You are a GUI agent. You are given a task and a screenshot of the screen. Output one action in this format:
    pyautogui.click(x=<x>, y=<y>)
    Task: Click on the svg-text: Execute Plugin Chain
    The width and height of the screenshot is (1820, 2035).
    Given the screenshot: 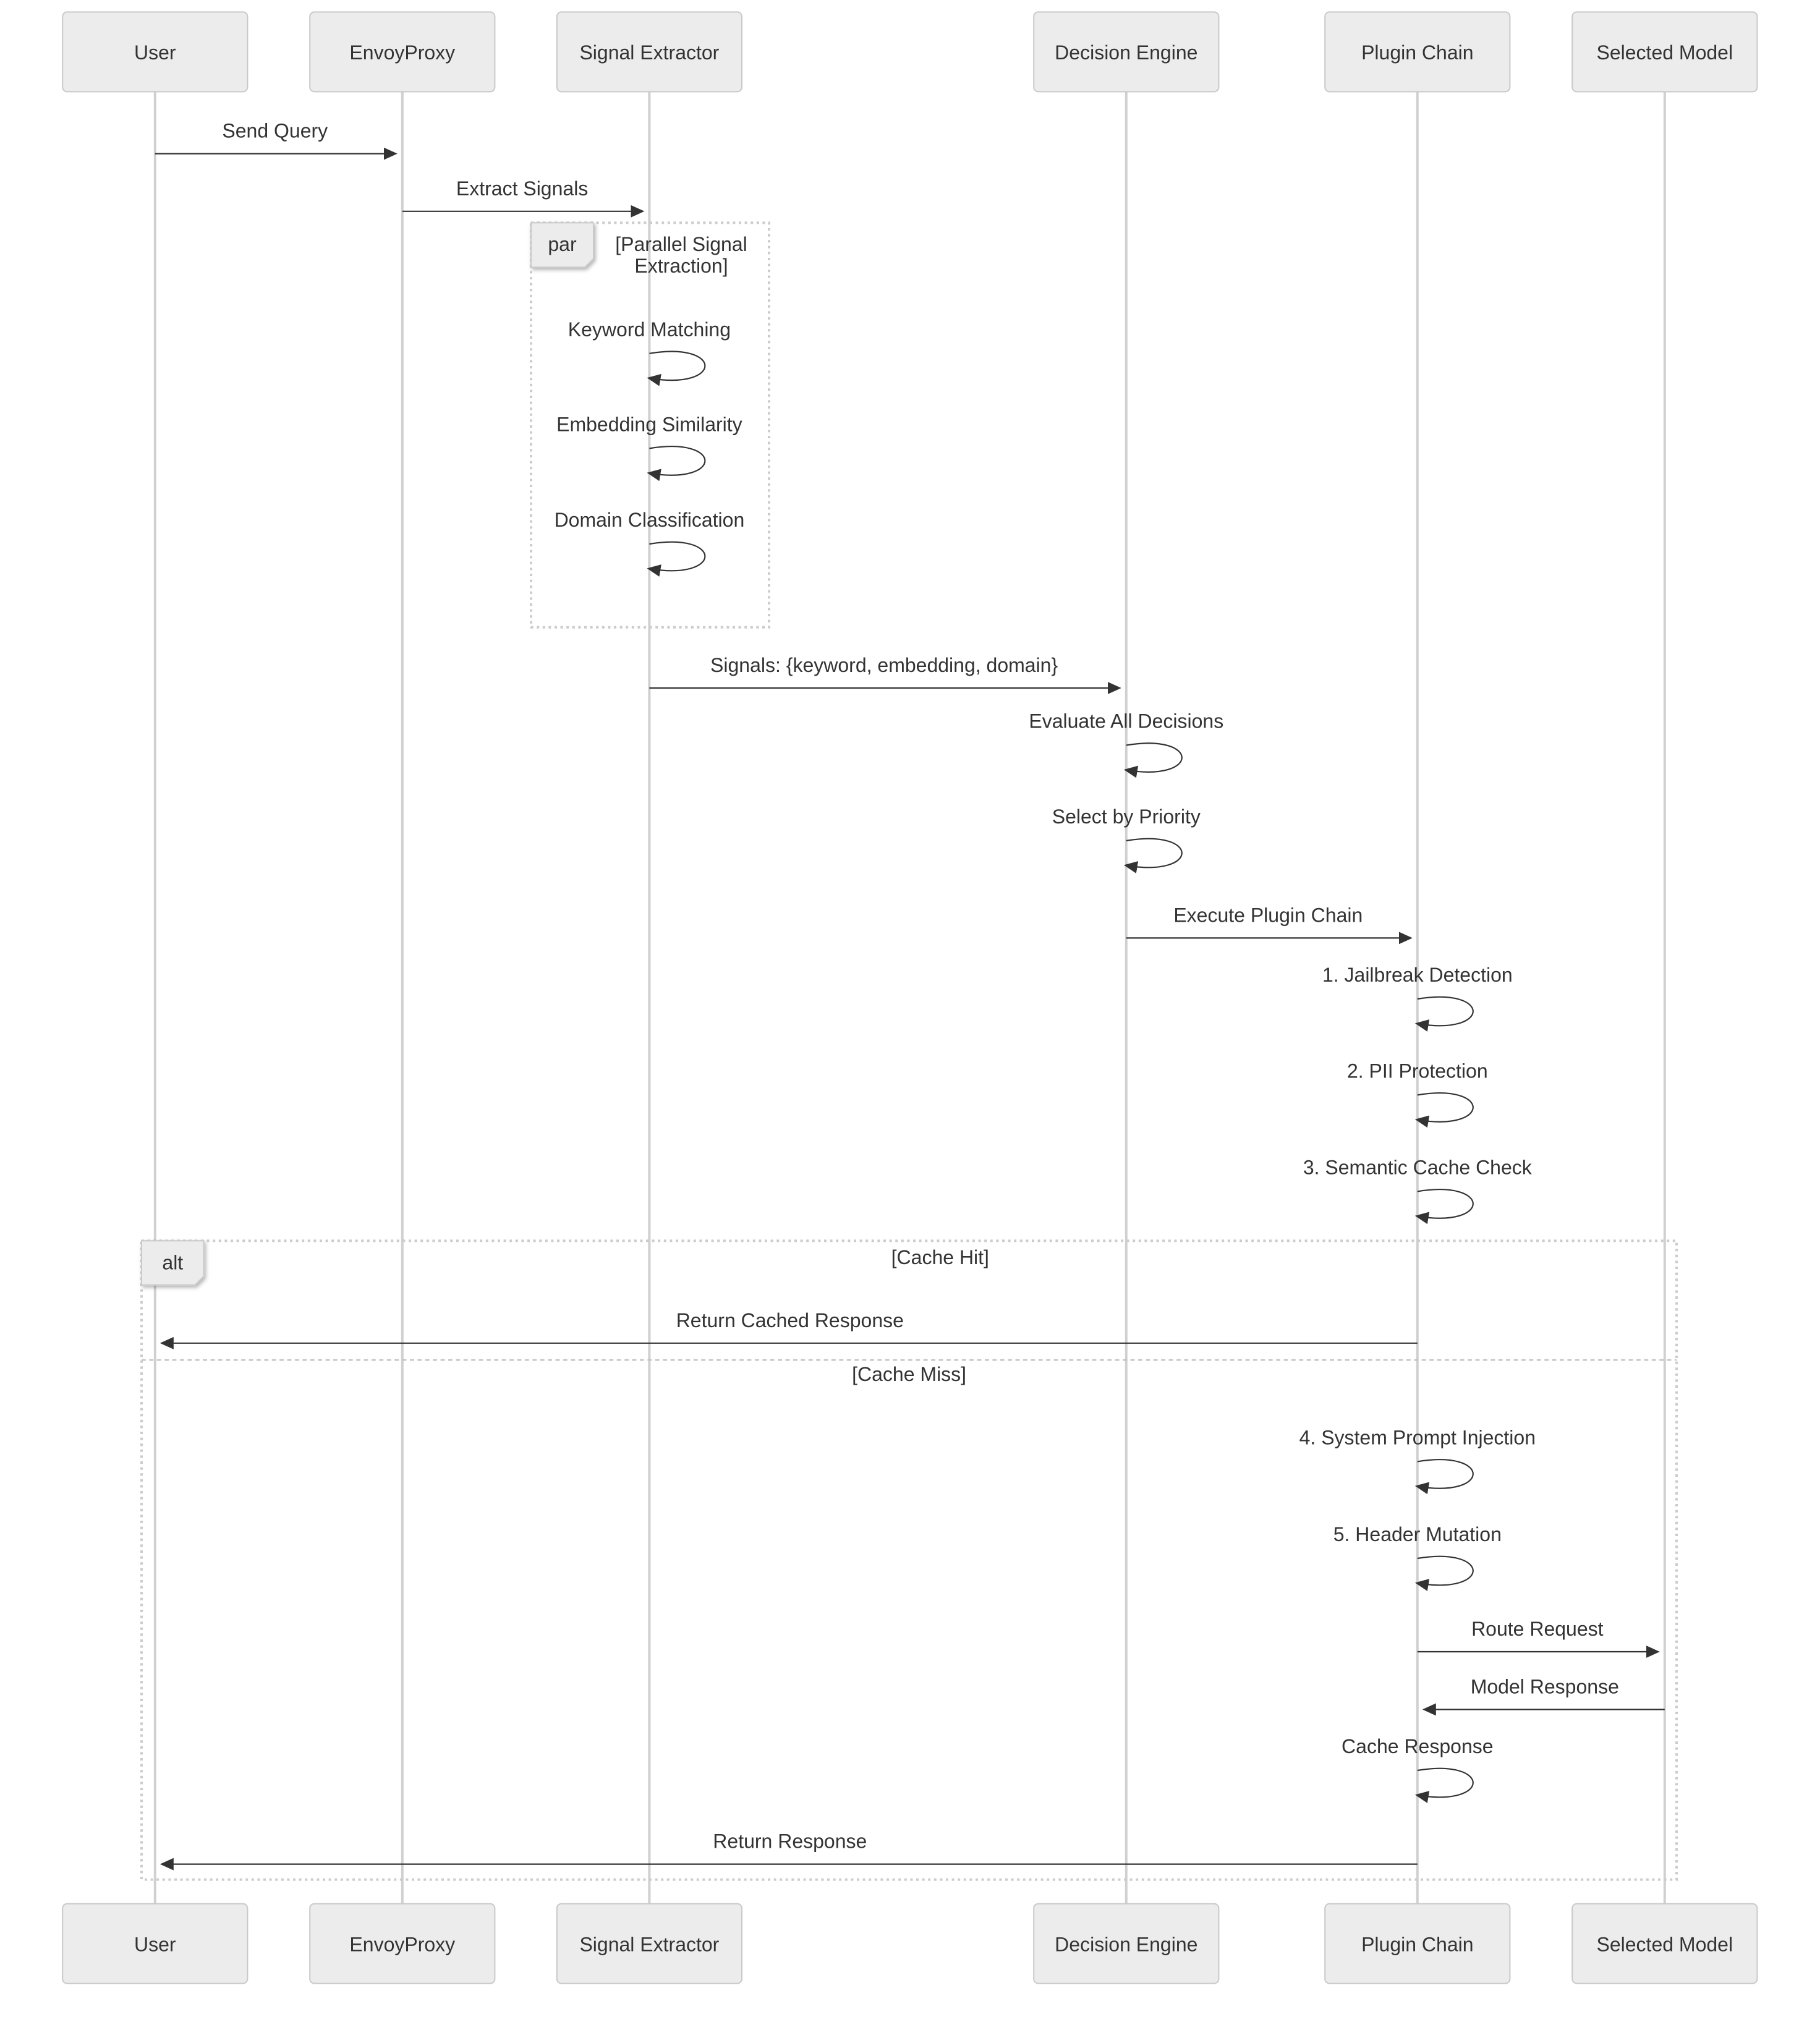 What is the action you would take?
    pyautogui.click(x=1268, y=915)
    